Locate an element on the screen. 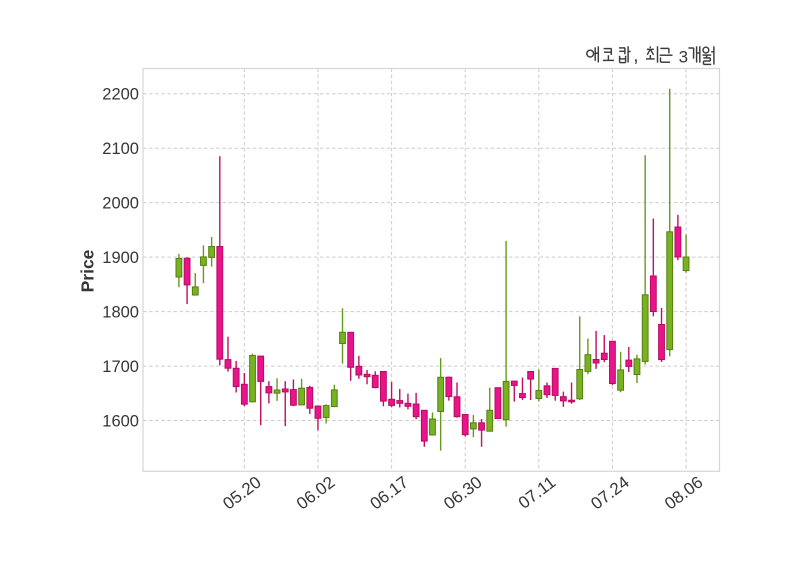  svg-text: 1800 is located at coordinates (120, 312).